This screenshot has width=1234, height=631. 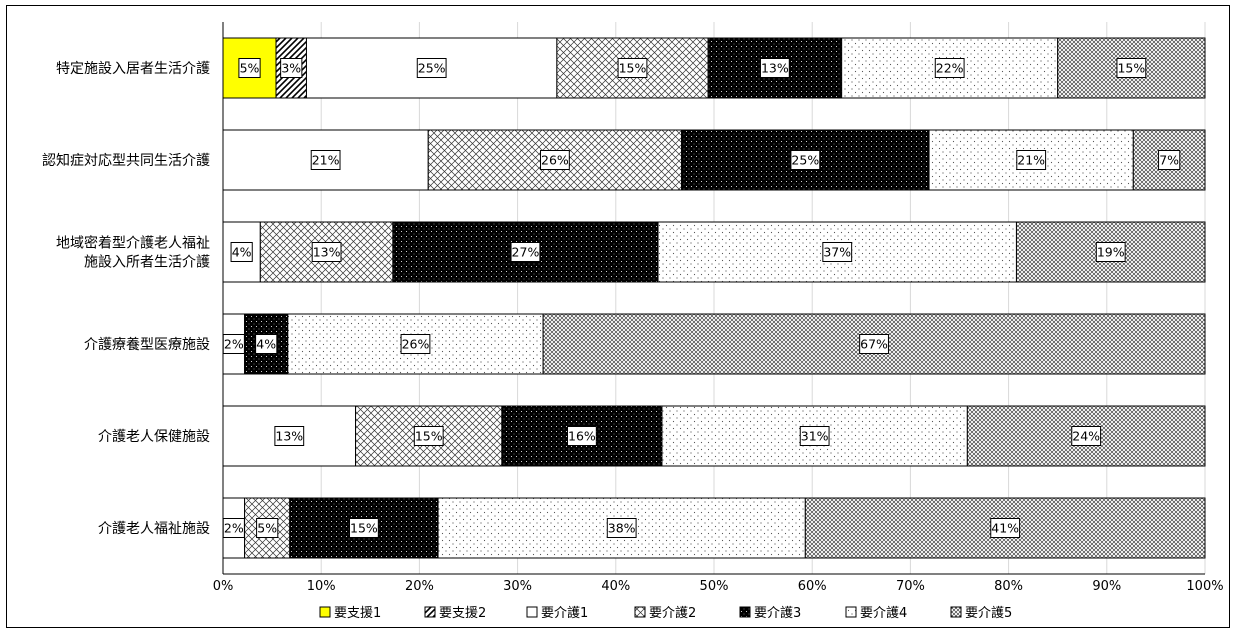 What do you see at coordinates (988, 613) in the screenshot?
I see `legend-label: 要介護5` at bounding box center [988, 613].